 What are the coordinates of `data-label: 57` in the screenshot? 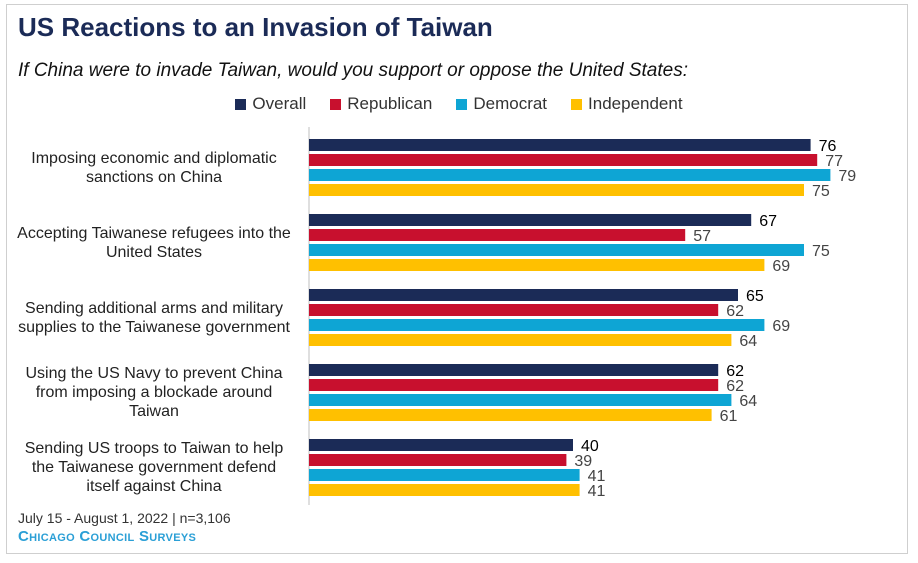 It's located at (702, 236).